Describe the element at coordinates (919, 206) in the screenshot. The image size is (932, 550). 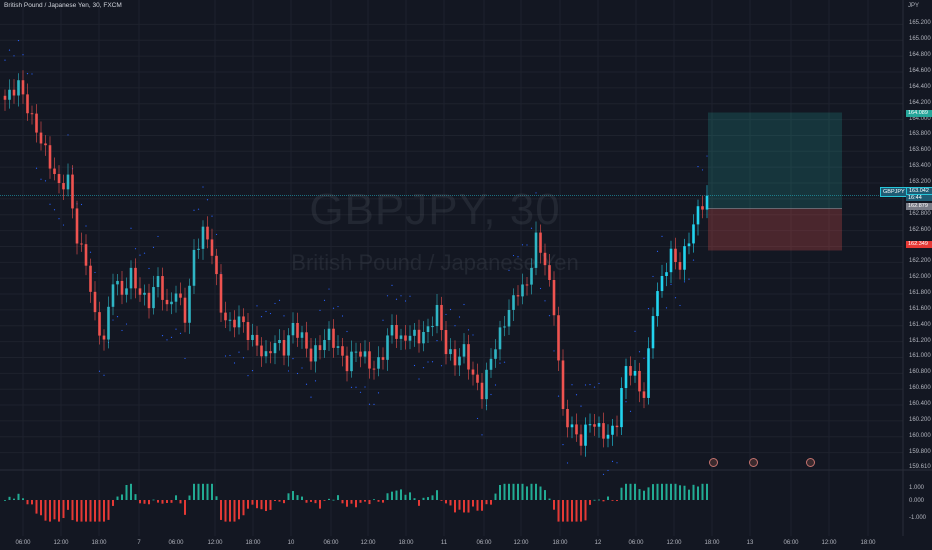
I see `entry-price-tag: 162.879` at that location.